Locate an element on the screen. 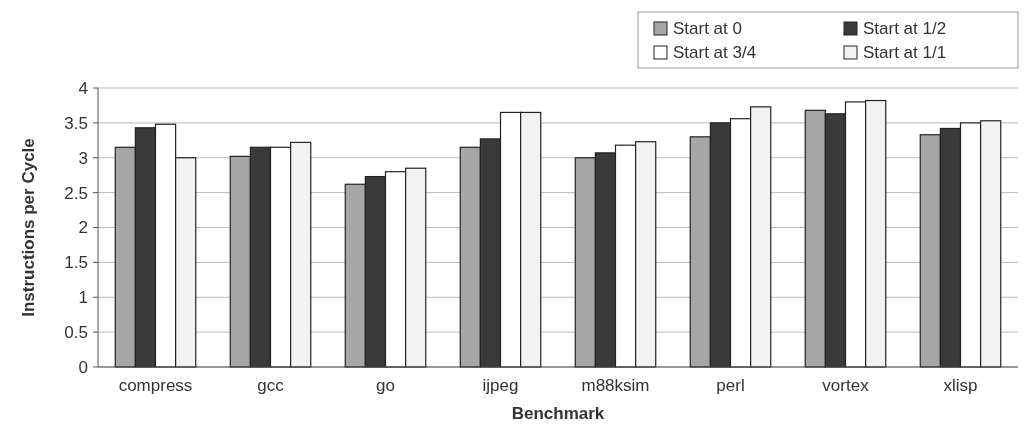 This screenshot has width=1036, height=441. legend-label: Start at 0 is located at coordinates (707, 28).